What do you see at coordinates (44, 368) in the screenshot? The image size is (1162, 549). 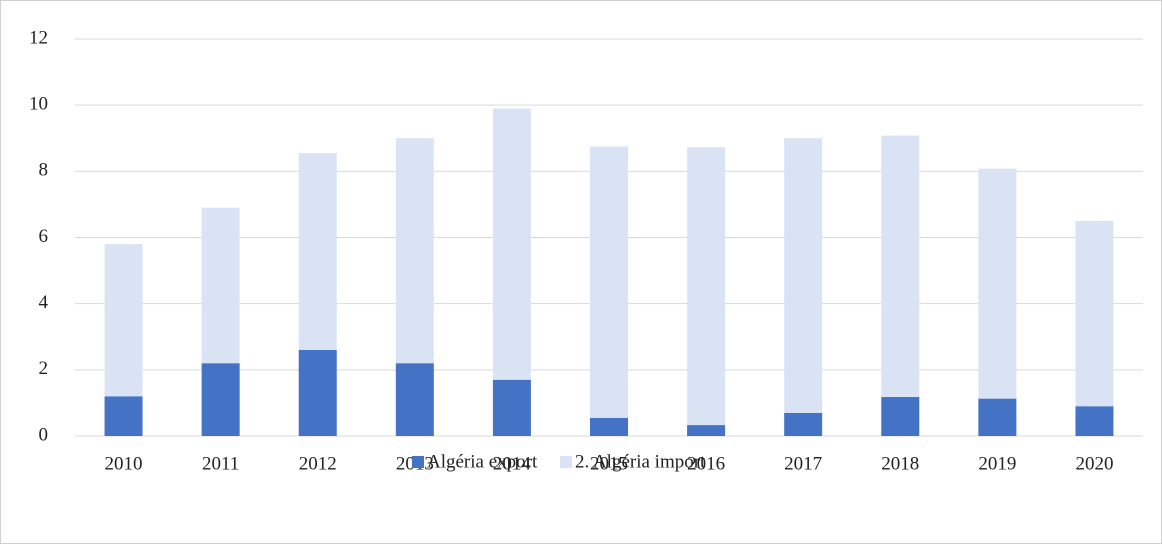 I see `y-tick-label: 2` at bounding box center [44, 368].